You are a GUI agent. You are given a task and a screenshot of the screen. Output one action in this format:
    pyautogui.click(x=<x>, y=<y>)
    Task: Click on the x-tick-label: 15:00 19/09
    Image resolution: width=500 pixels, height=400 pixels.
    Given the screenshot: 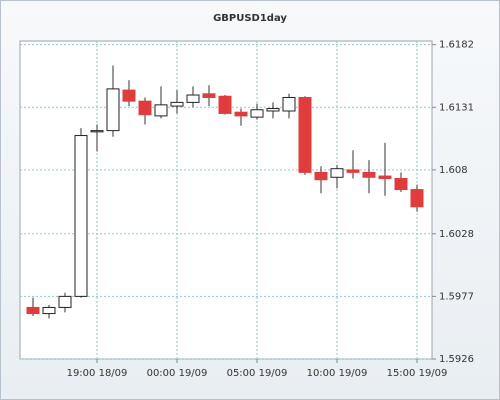 What is the action you would take?
    pyautogui.click(x=417, y=373)
    